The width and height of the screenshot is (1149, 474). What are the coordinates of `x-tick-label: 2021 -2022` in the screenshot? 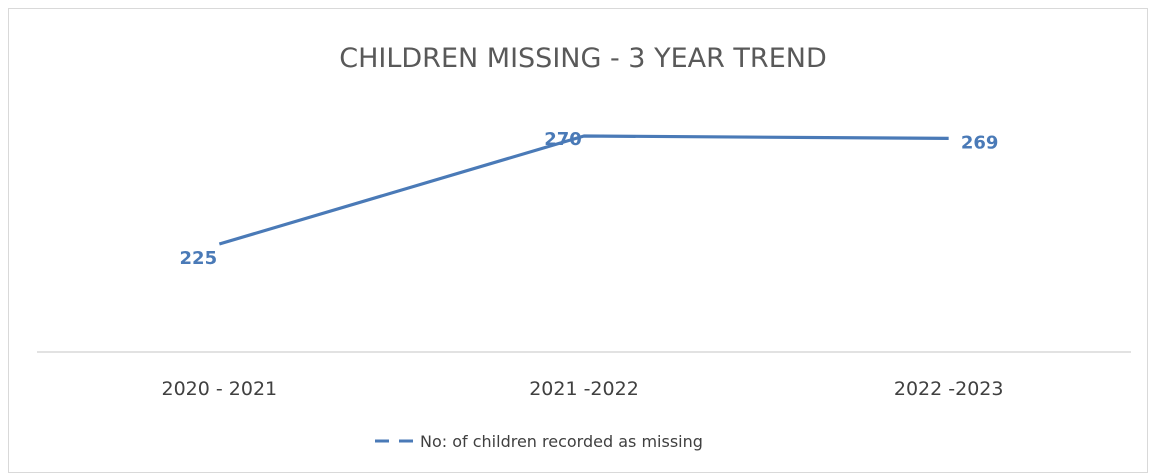 It's located at (584, 389).